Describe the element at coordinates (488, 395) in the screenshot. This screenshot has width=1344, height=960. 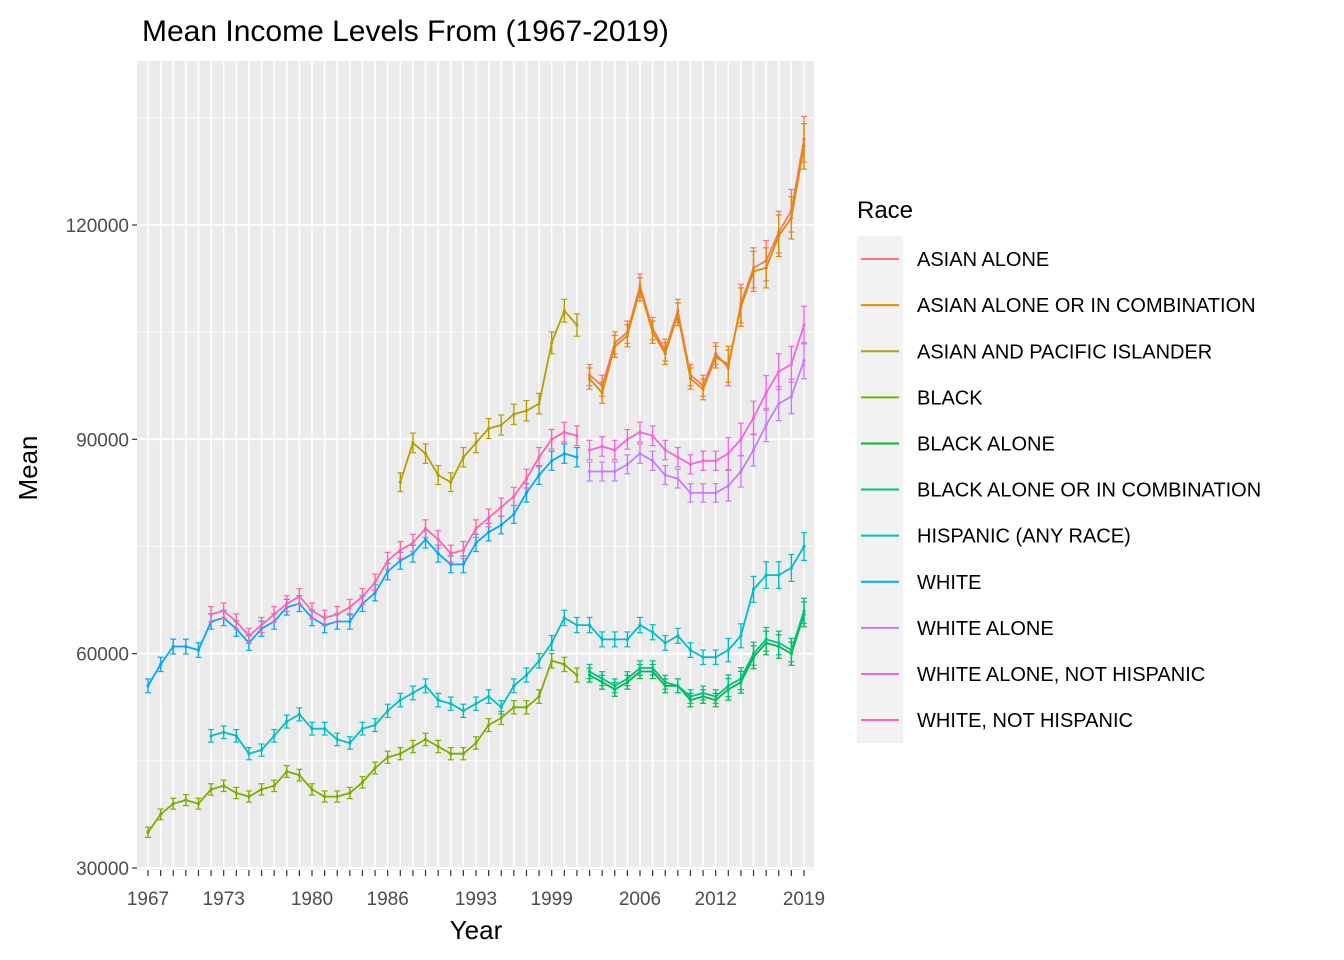
I see `series-asian-and-pacific-islander` at that location.